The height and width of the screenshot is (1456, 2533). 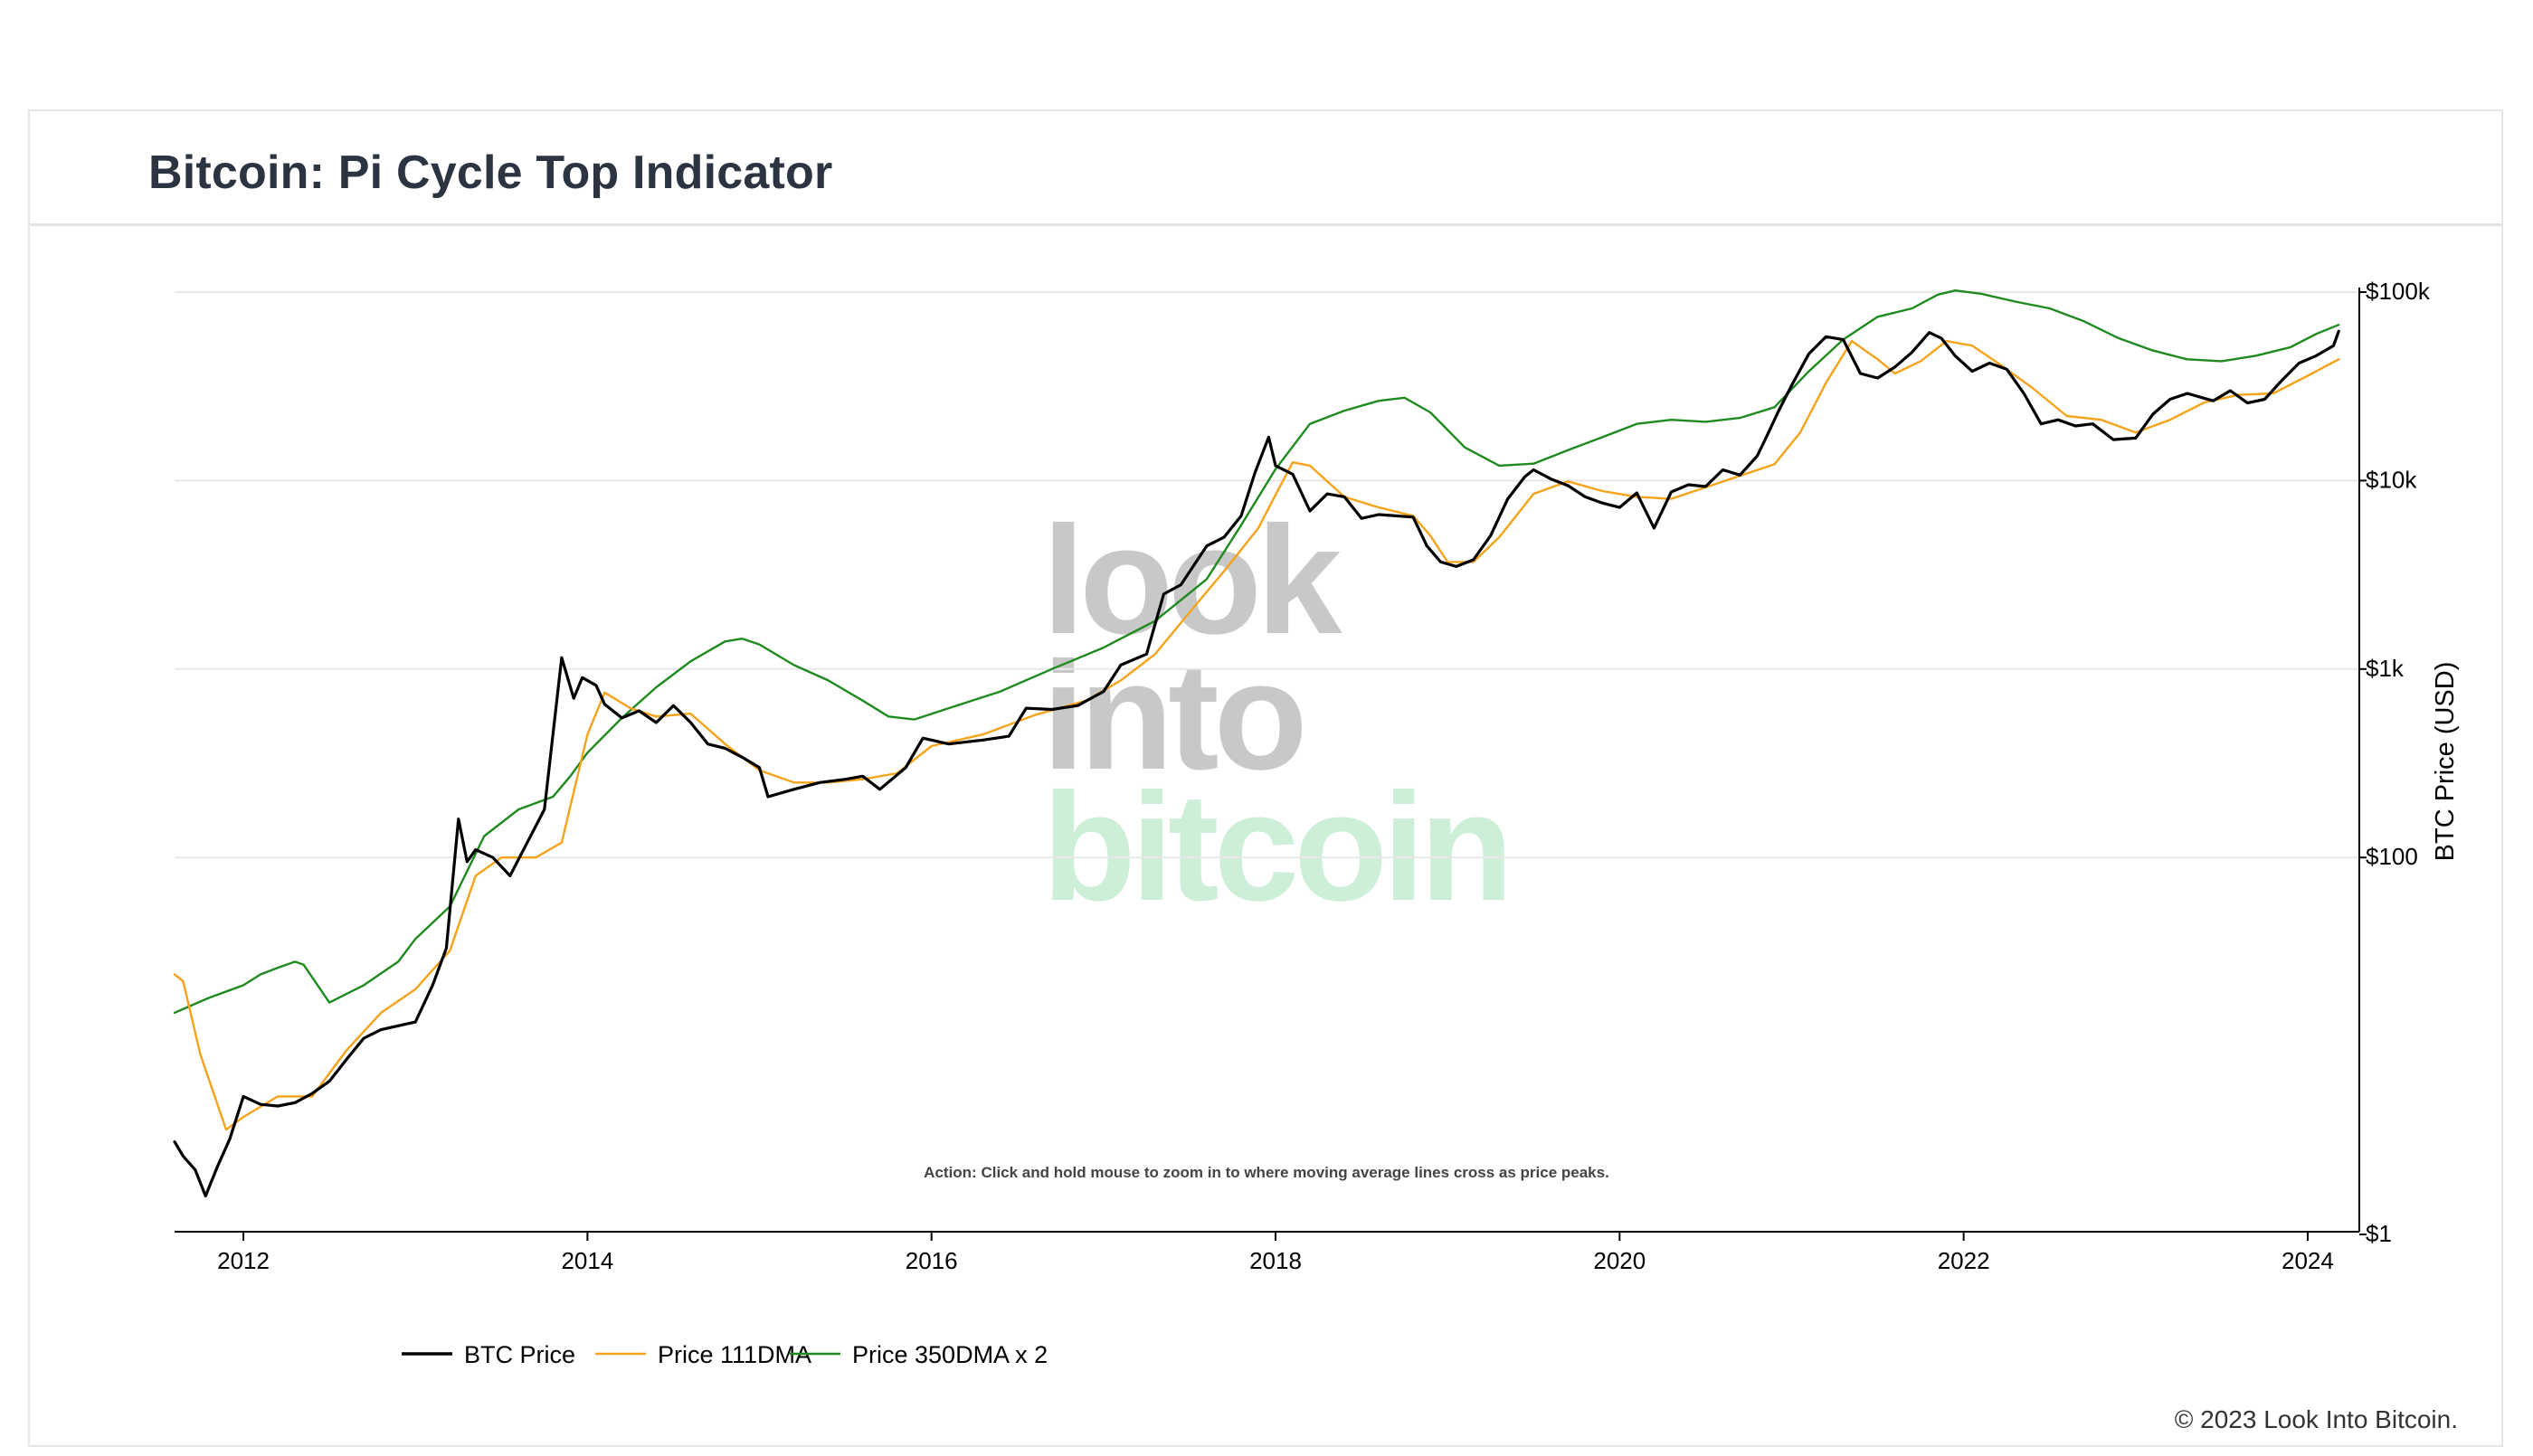 I want to click on watermark-look: look, so click(x=1192, y=581).